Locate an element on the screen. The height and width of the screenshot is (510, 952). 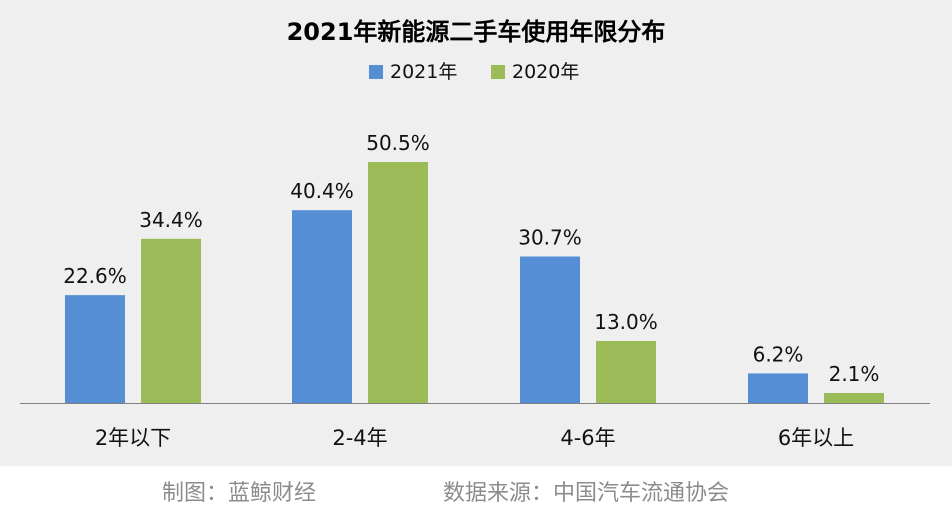
legend-label-1: 2021年 is located at coordinates (423, 72).